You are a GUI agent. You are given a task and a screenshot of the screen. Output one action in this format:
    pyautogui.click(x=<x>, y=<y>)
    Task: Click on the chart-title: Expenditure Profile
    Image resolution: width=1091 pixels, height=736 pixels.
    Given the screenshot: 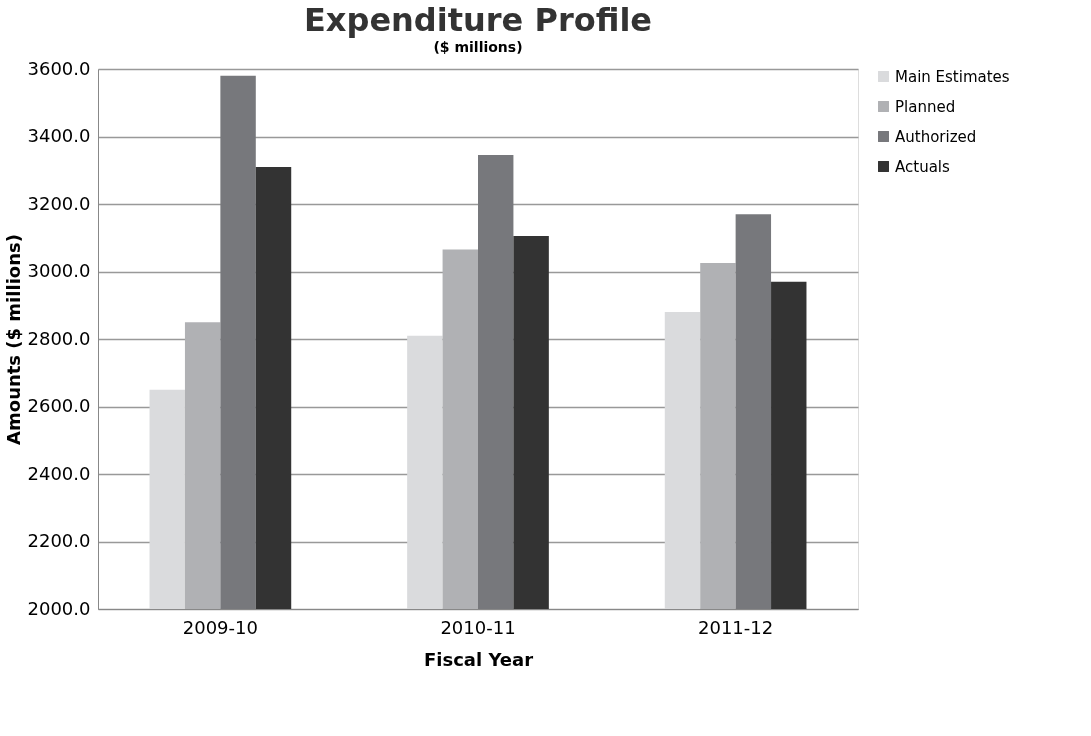 What is the action you would take?
    pyautogui.click(x=478, y=20)
    